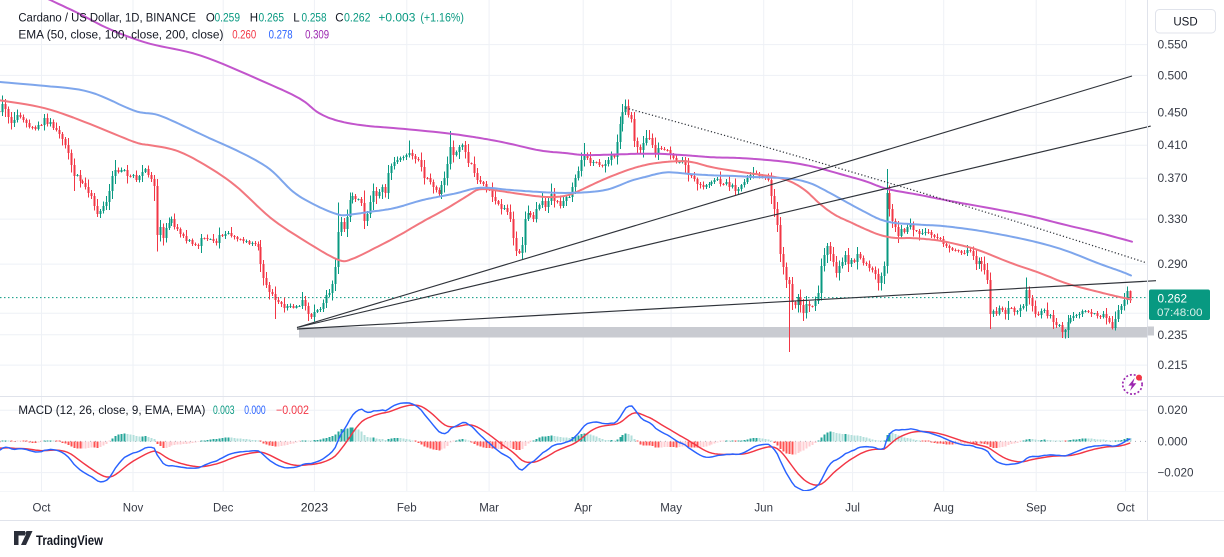  I want to click on svg-text: Nov, so click(133, 509).